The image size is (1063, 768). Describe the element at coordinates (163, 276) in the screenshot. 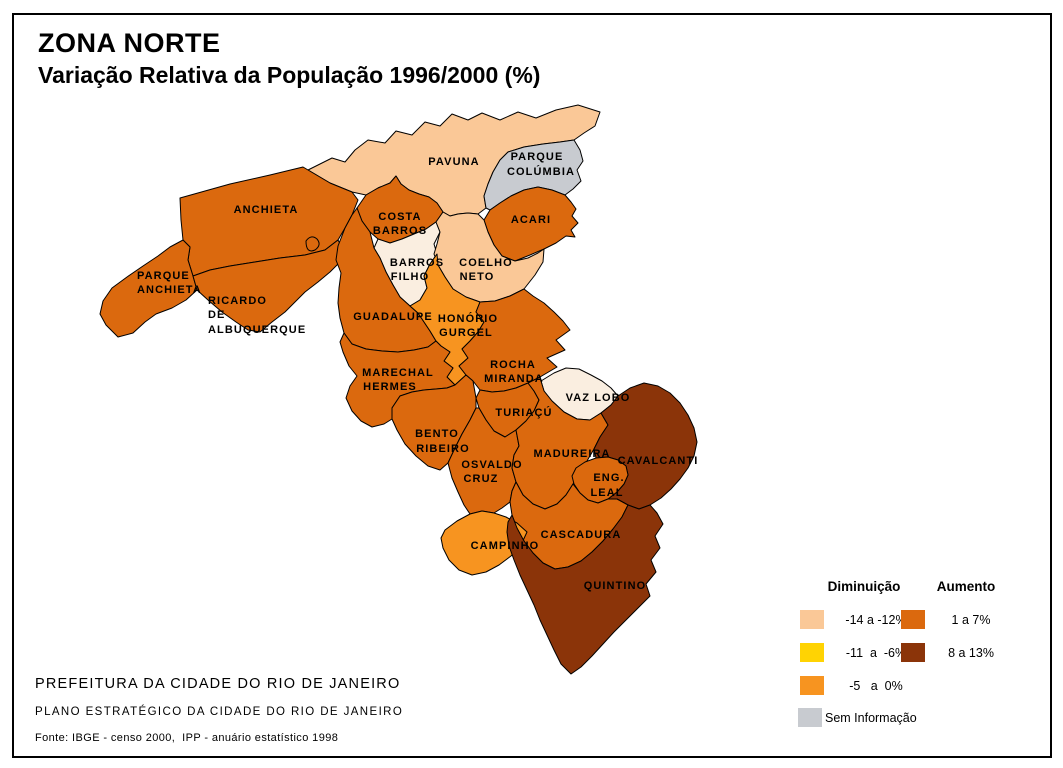

I see `region-label-parque-anchieta: PARQUE` at that location.